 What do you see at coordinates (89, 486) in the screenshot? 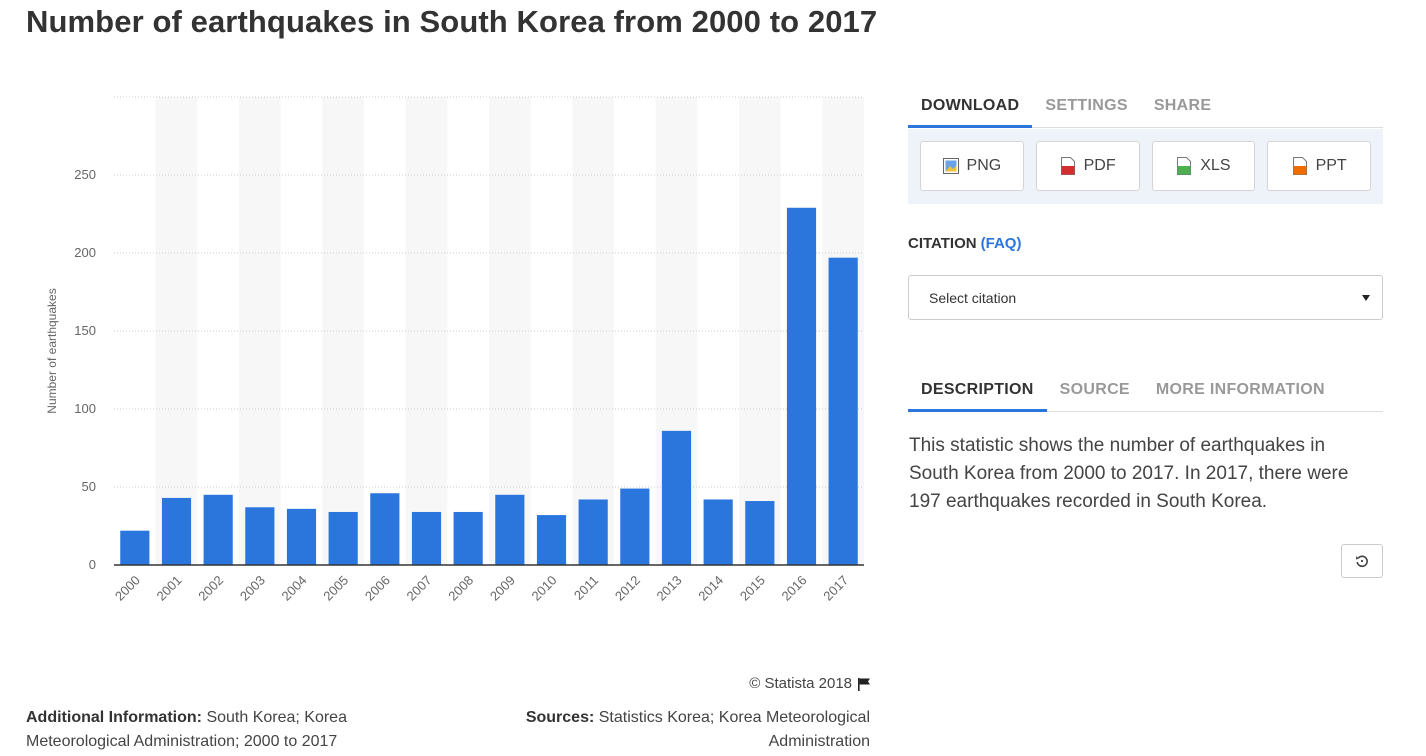
I see `y-tick-label: 50` at bounding box center [89, 486].